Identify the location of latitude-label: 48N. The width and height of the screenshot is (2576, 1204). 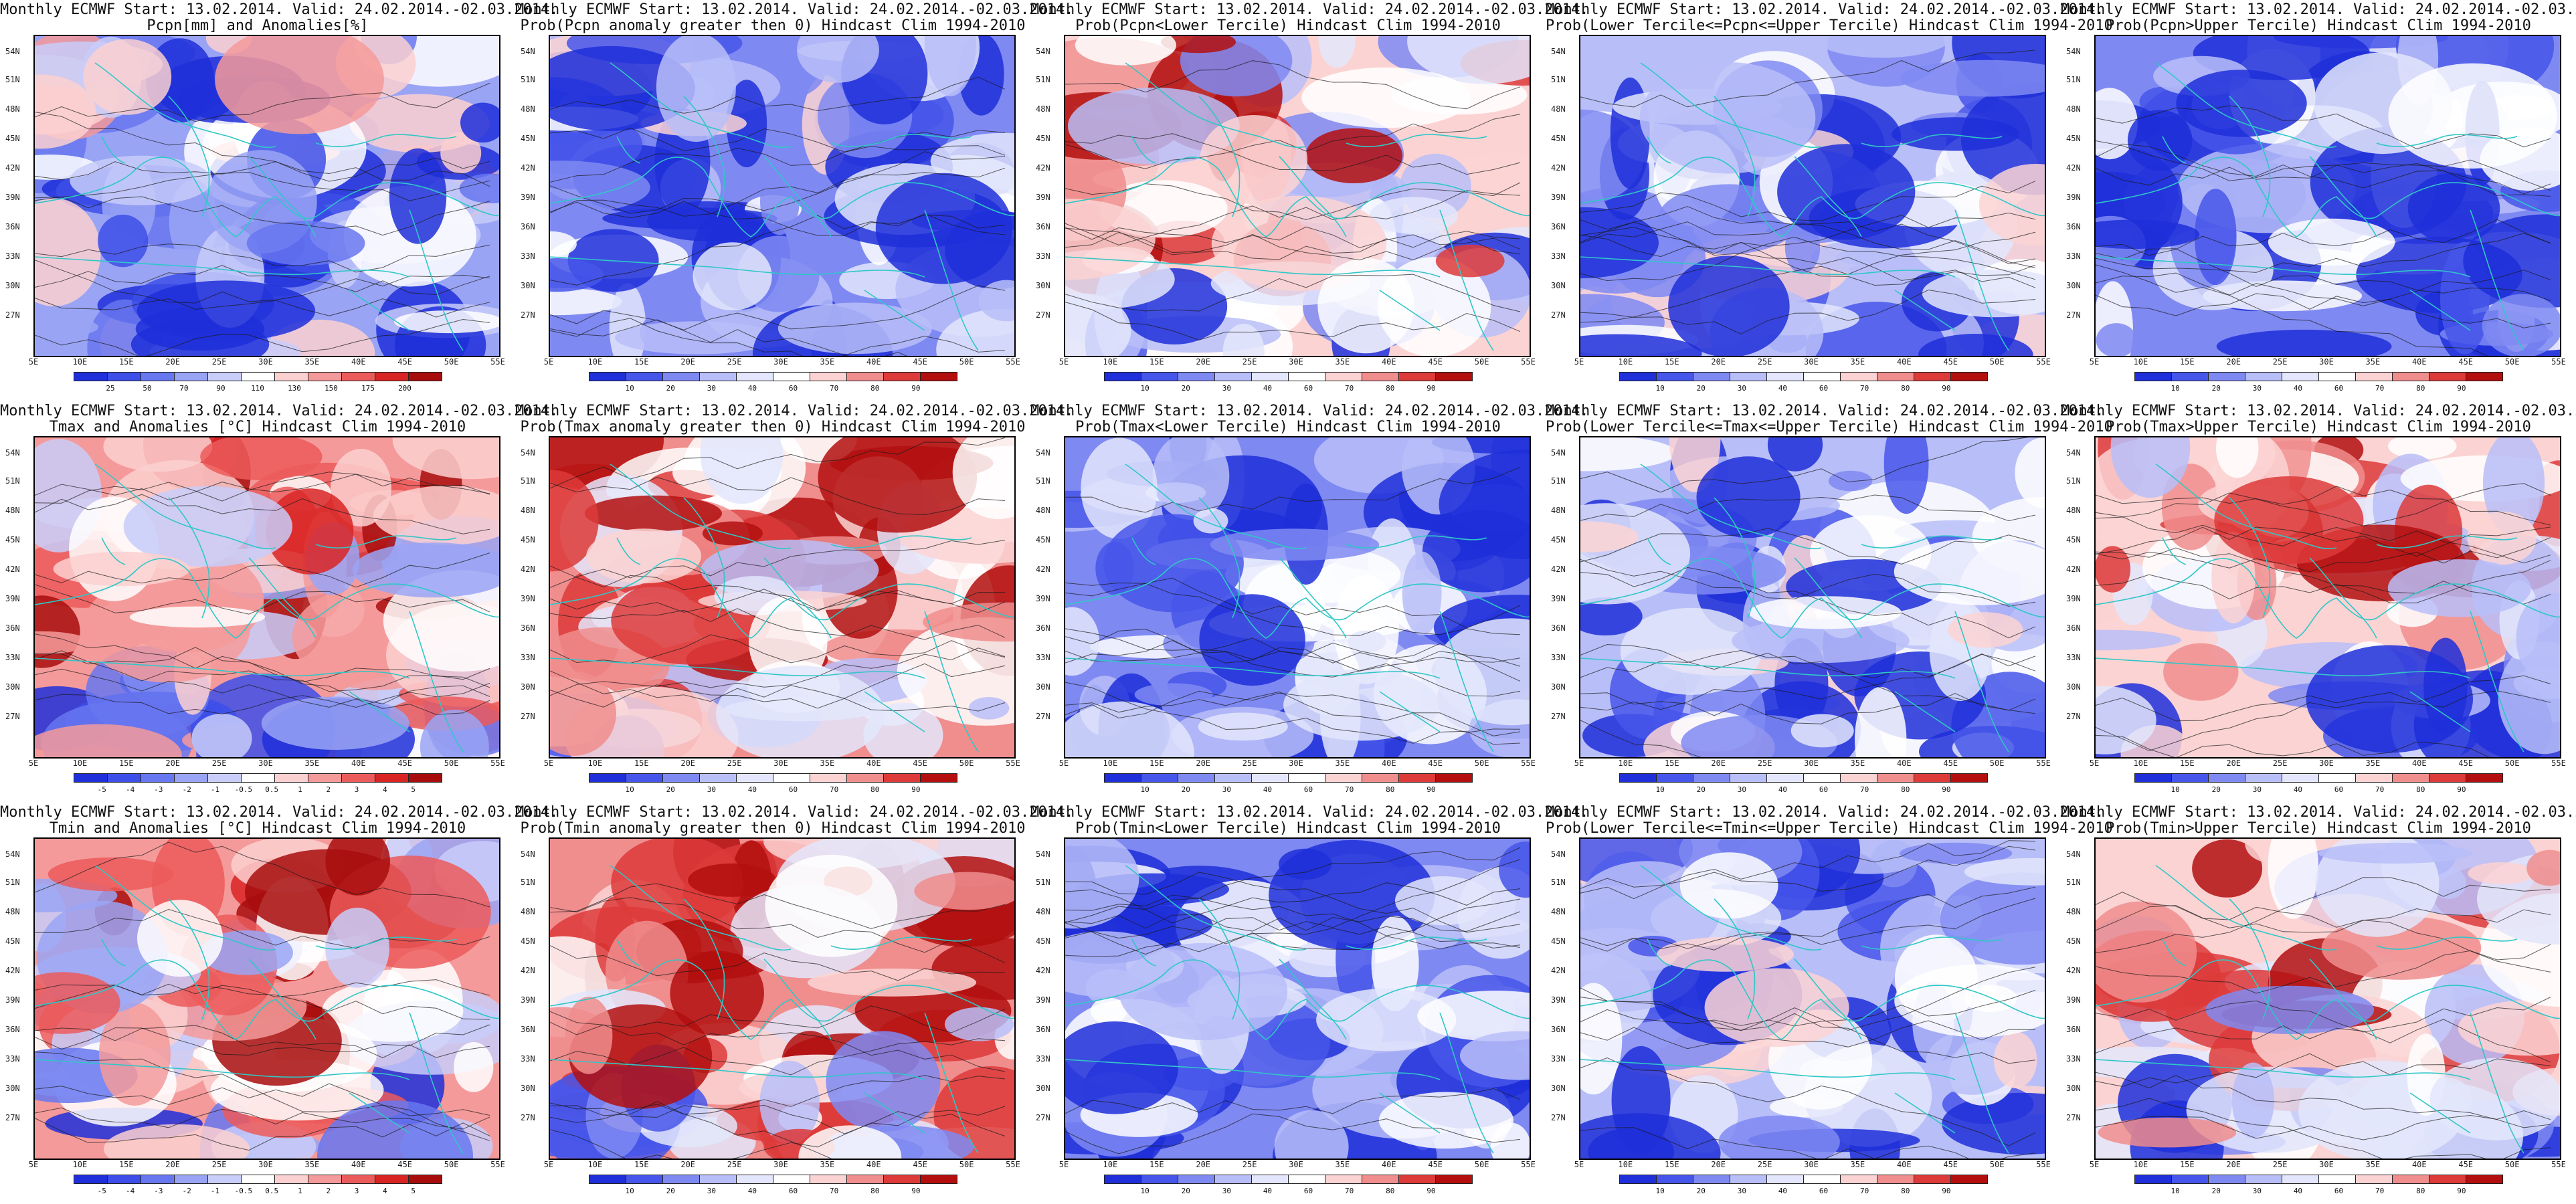
(2073, 510).